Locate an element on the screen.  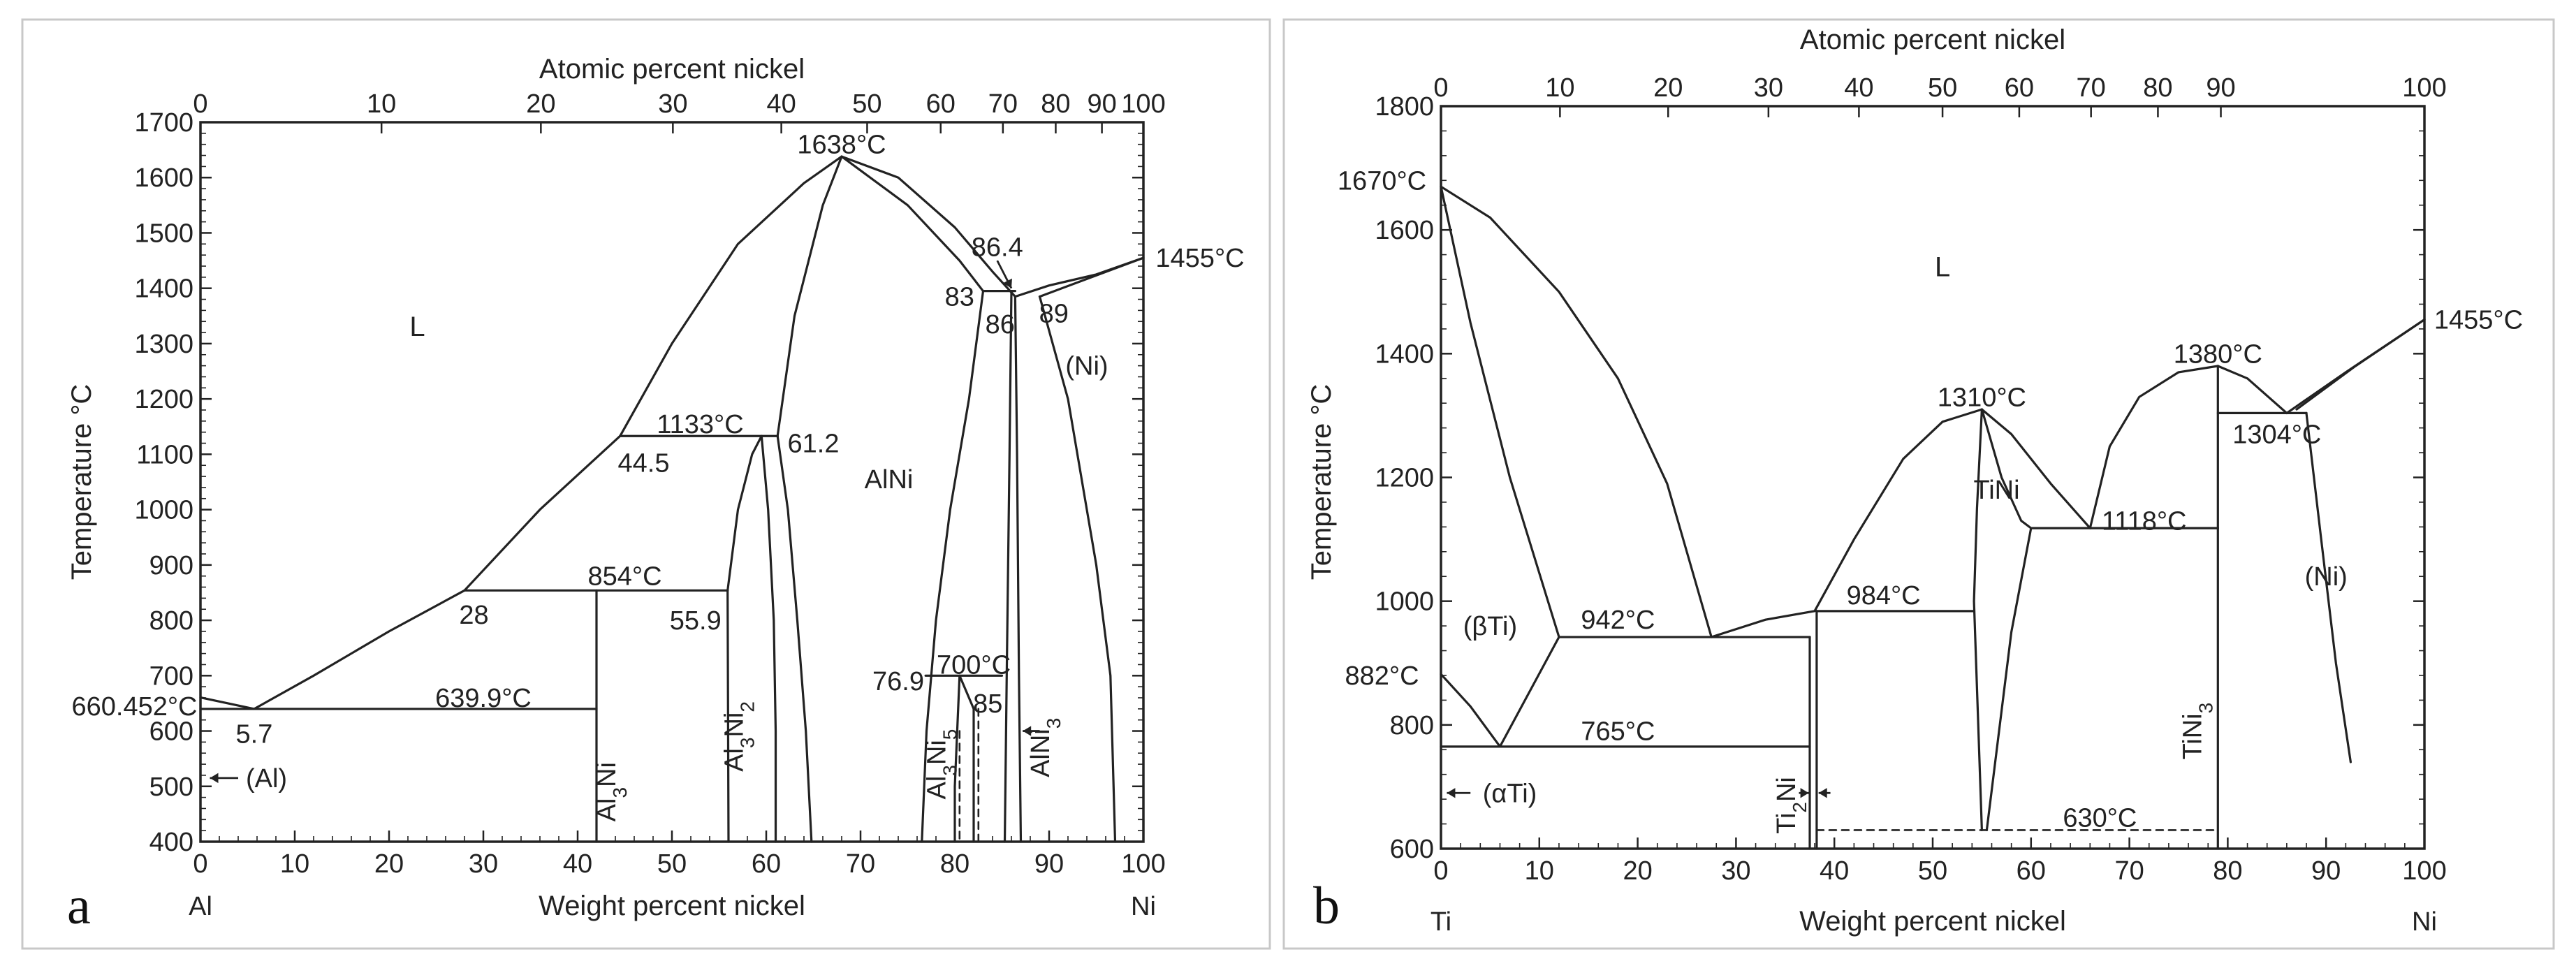
panel-b-top-axis-label: Atomic percent nickel is located at coordinates (1932, 39).